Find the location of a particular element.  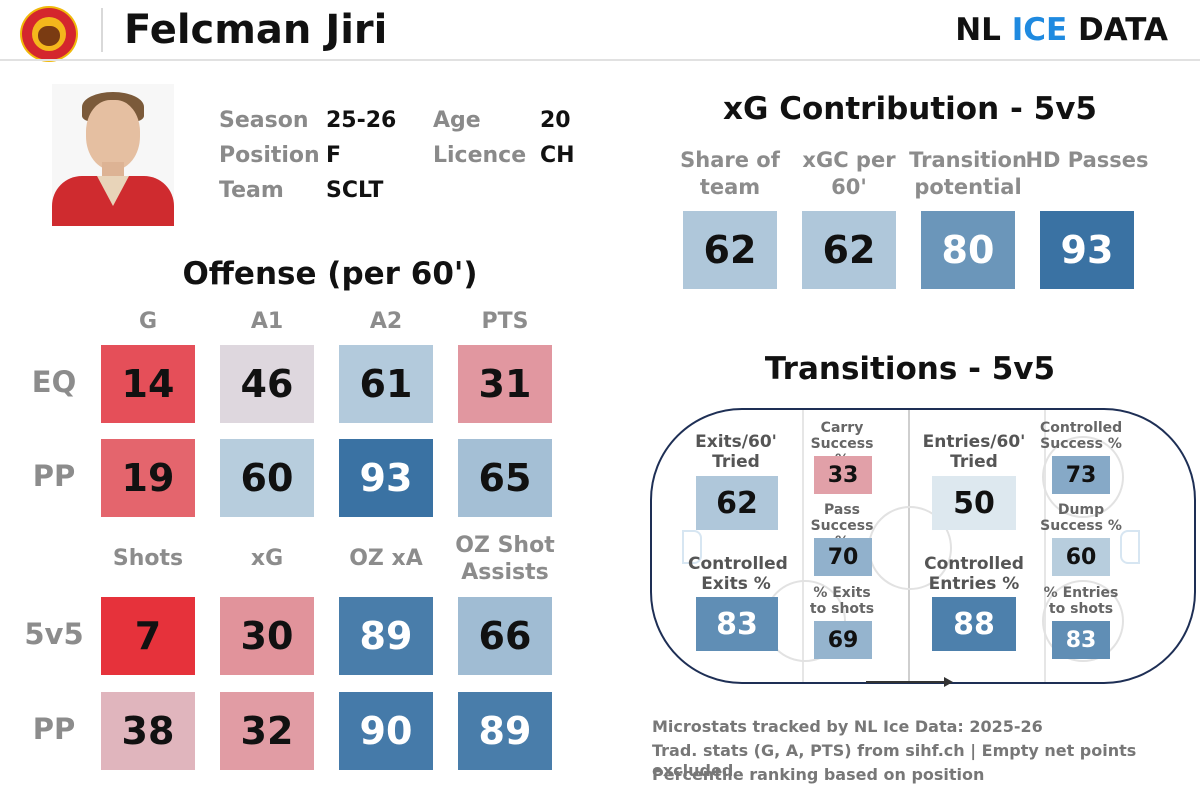

team-value: SCLT is located at coordinates (355, 190).